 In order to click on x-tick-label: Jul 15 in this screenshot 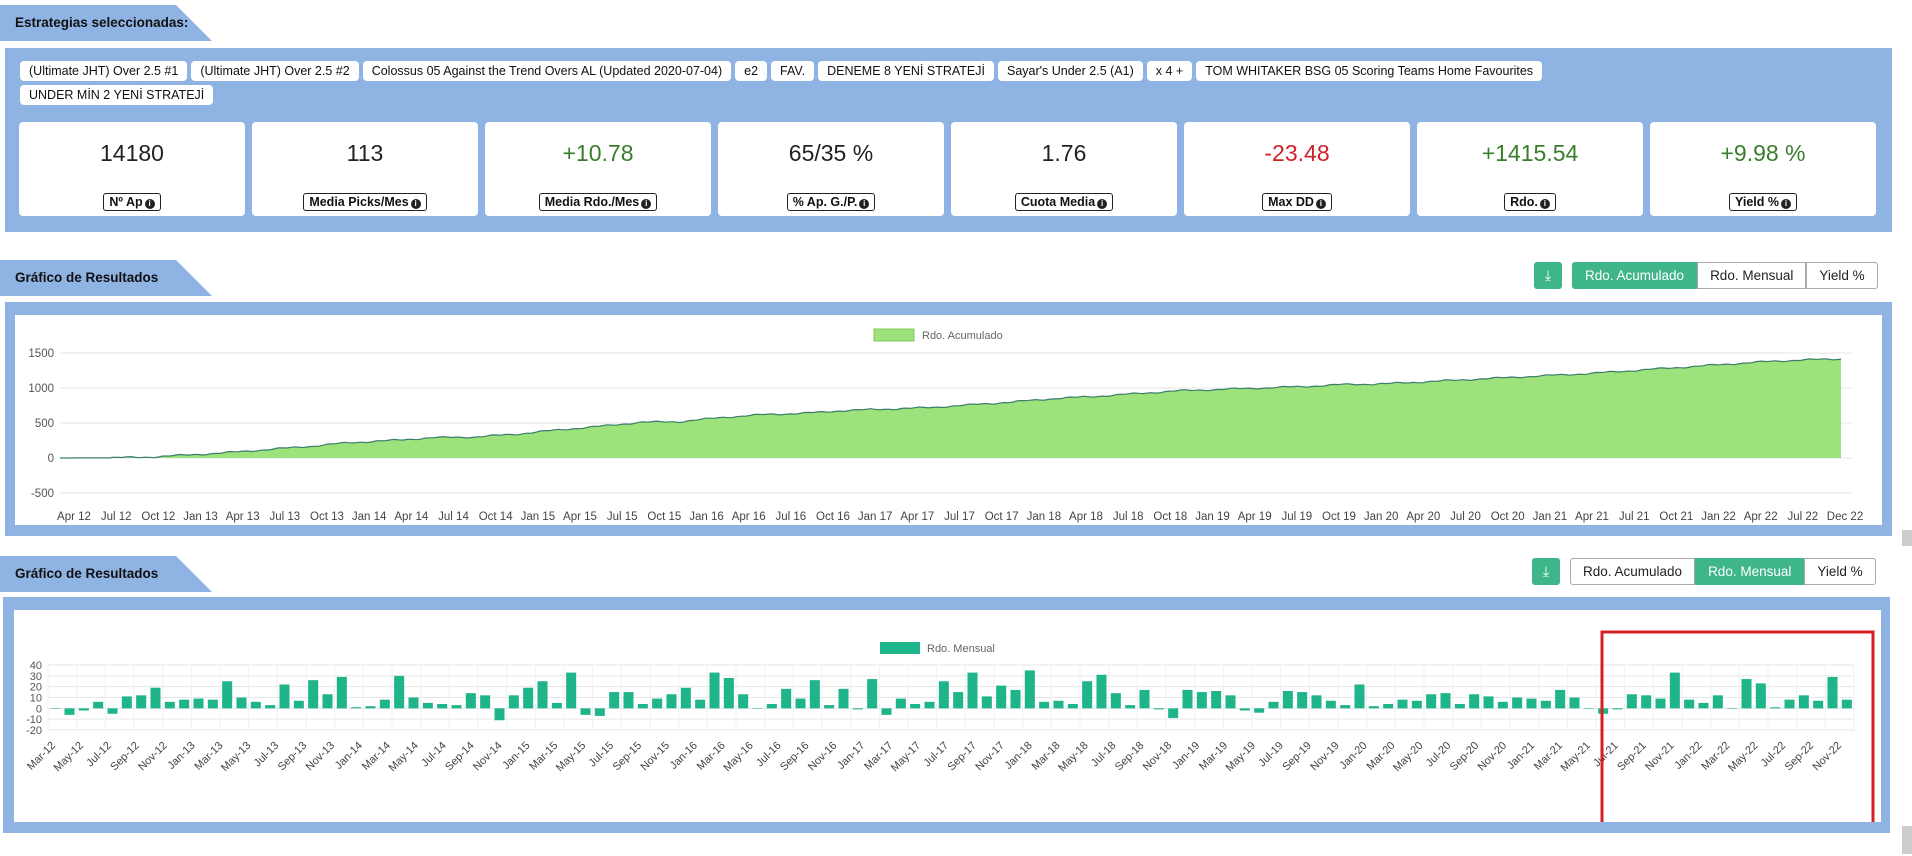, I will do `click(622, 517)`.